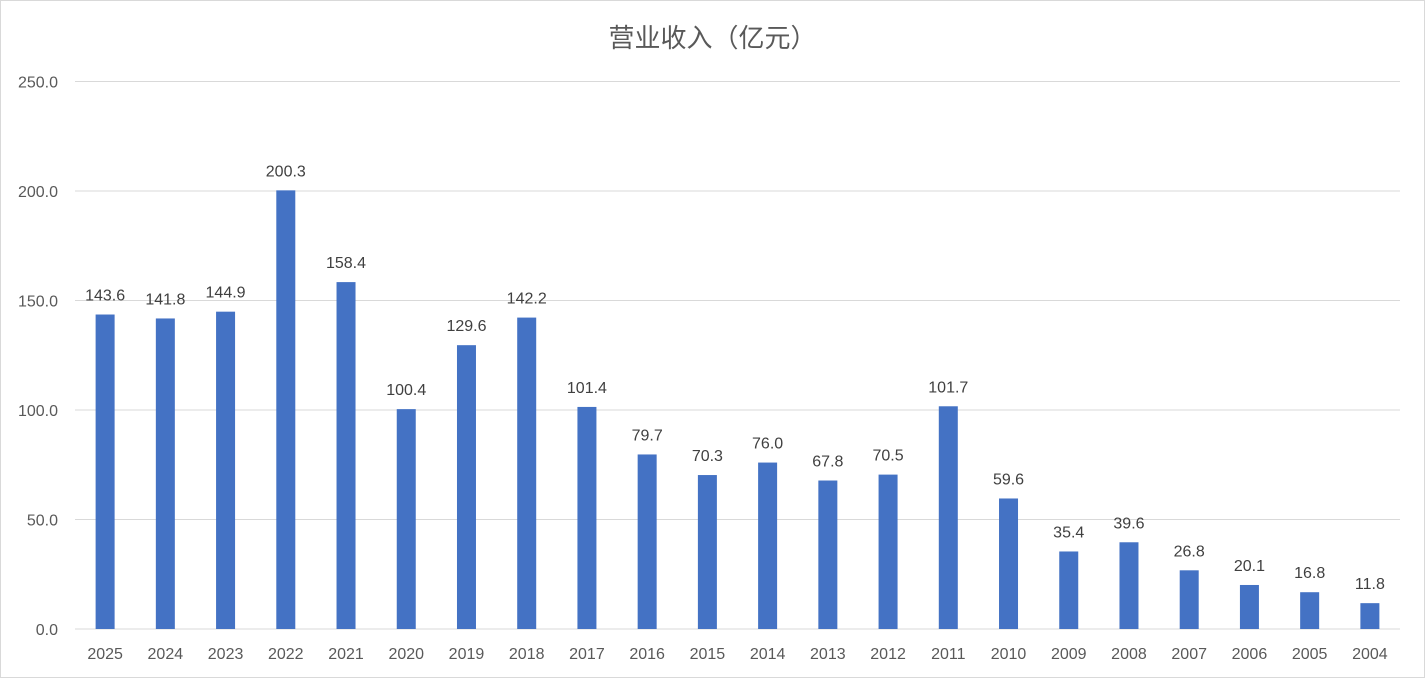  Describe the element at coordinates (1068, 532) in the screenshot. I see `data-label: 35.4` at that location.